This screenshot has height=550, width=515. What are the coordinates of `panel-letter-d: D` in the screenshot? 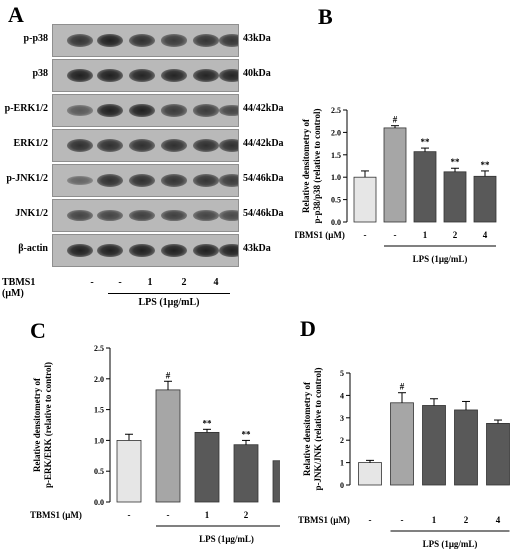 It's located at (308, 328).